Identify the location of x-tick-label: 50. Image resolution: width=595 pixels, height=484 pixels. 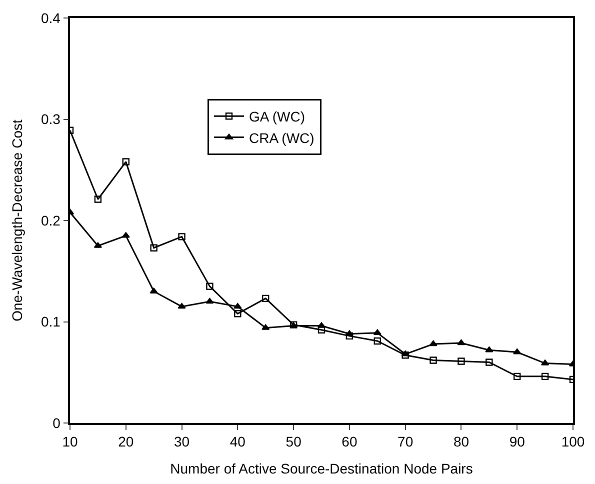
(294, 442).